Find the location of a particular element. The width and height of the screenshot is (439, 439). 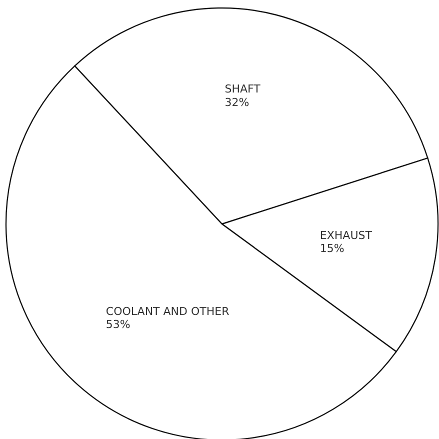

data-label: 53% is located at coordinates (118, 325).